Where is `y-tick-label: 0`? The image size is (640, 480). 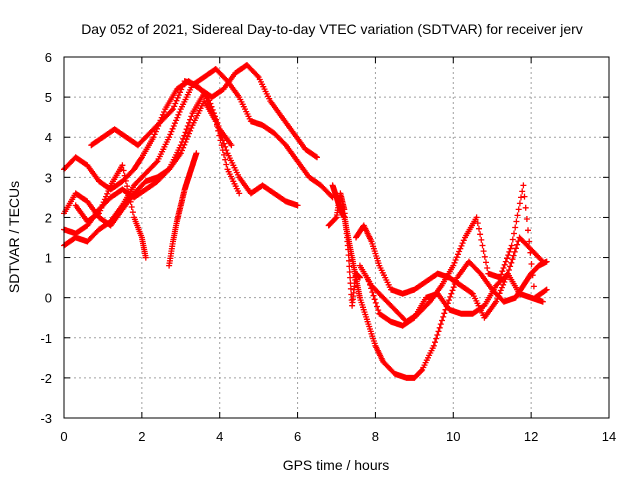
y-tick-label: 0 is located at coordinates (48, 298).